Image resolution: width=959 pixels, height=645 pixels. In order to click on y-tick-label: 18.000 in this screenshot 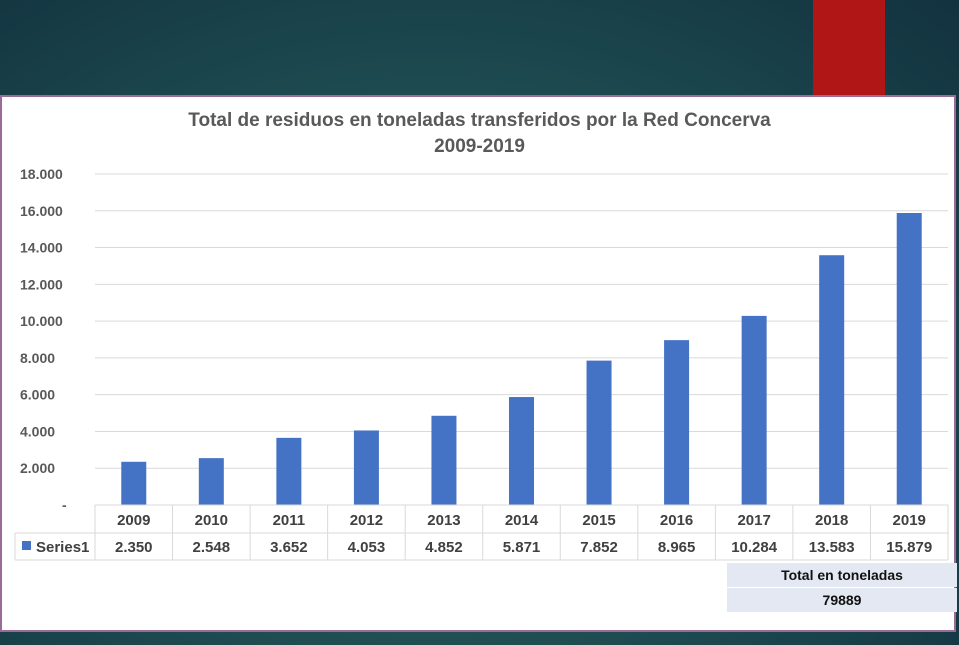, I will do `click(41, 174)`.